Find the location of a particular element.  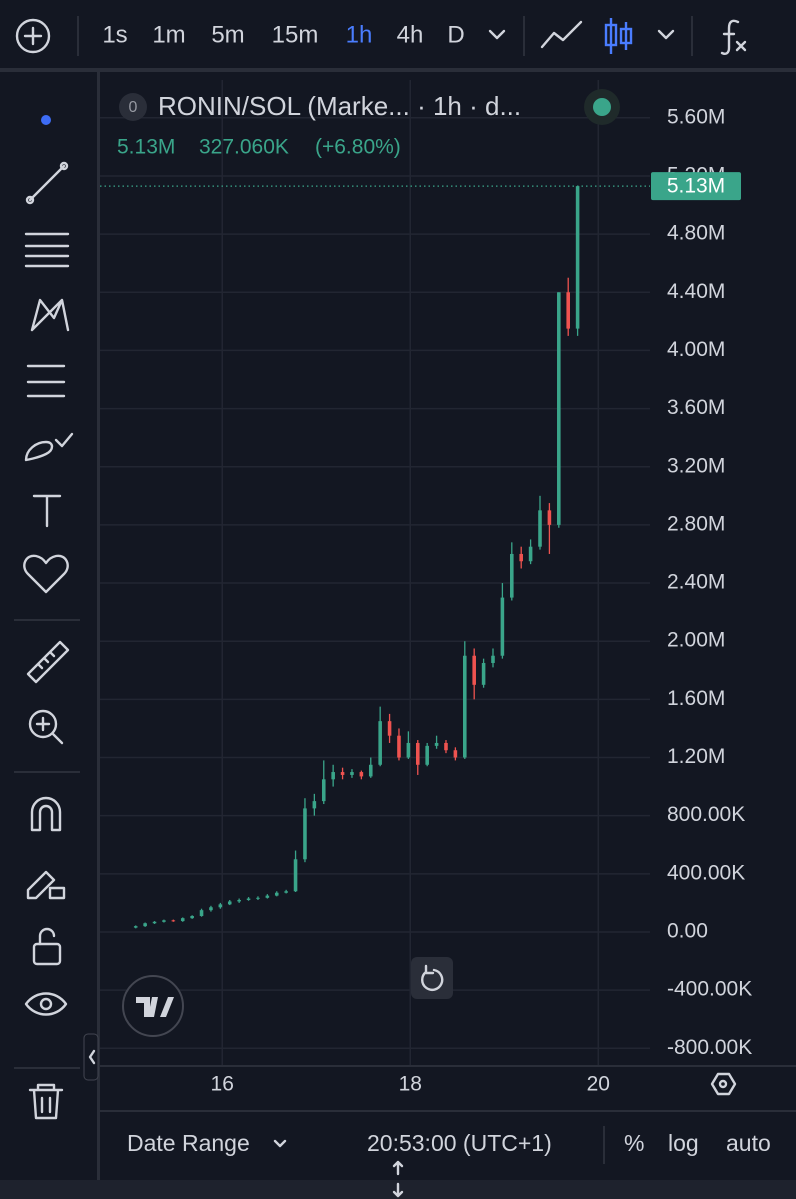

cursor-tool is located at coordinates (46, 120).